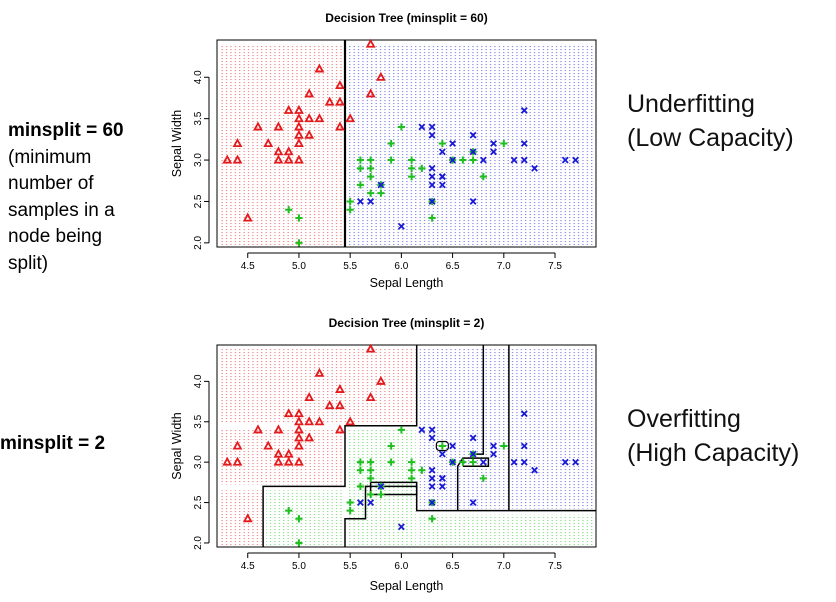 This screenshot has width=836, height=602. I want to click on capacity-line: (Low Capacity), so click(710, 138).